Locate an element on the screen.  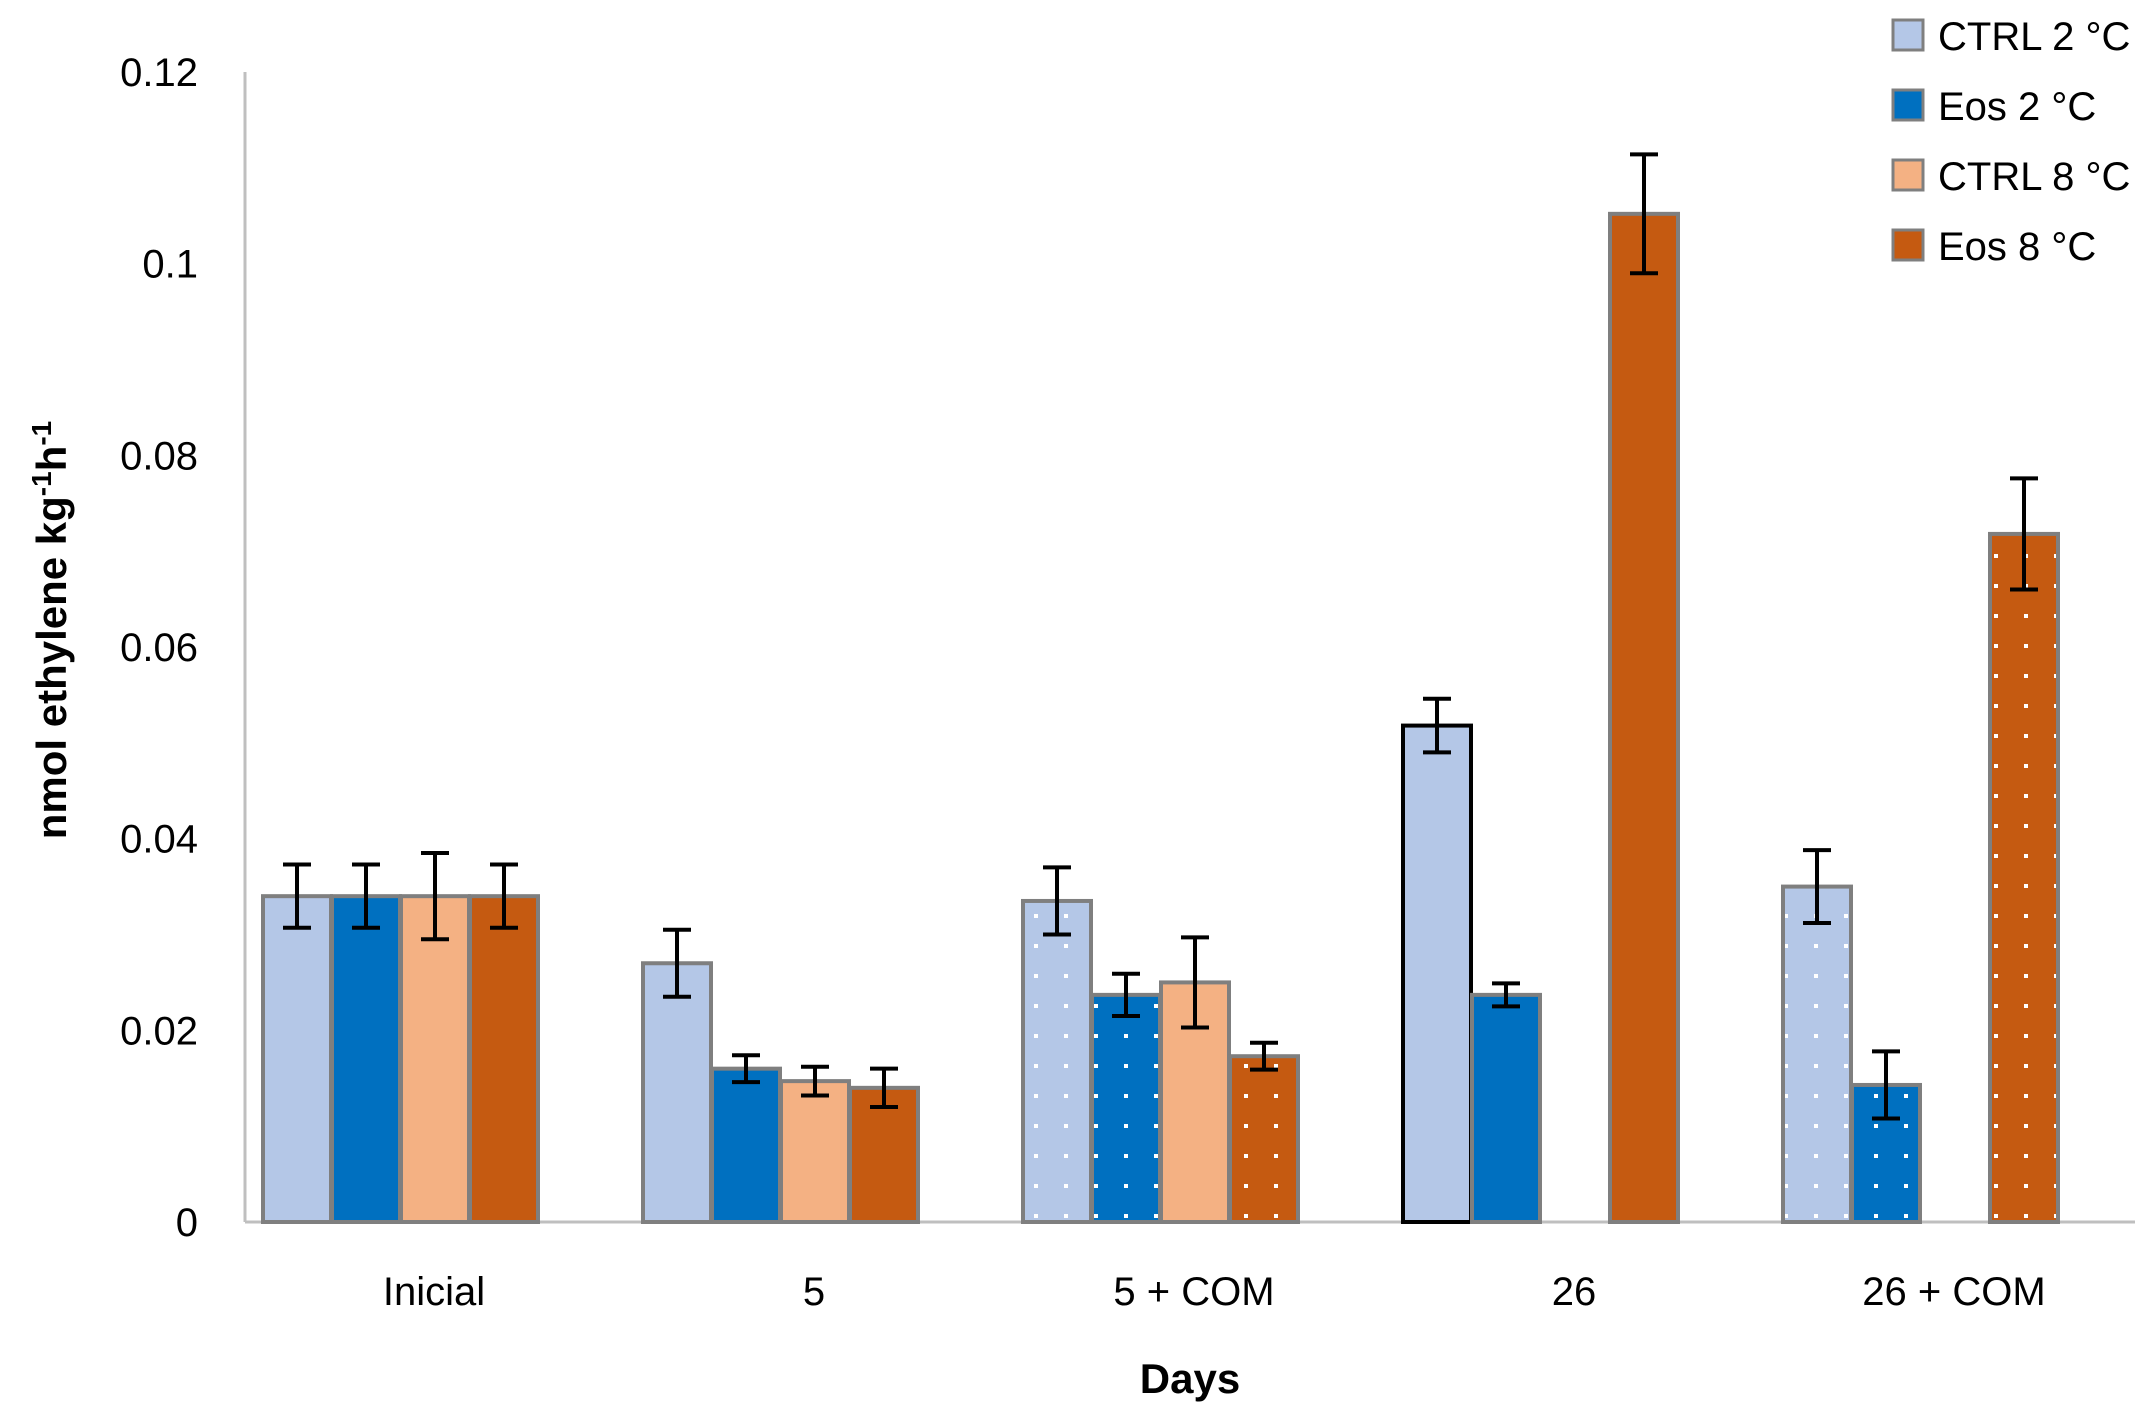
x-tick-labels: Inicial 5 5 + COM 26 26 + COM is located at coordinates (1214, 1292).